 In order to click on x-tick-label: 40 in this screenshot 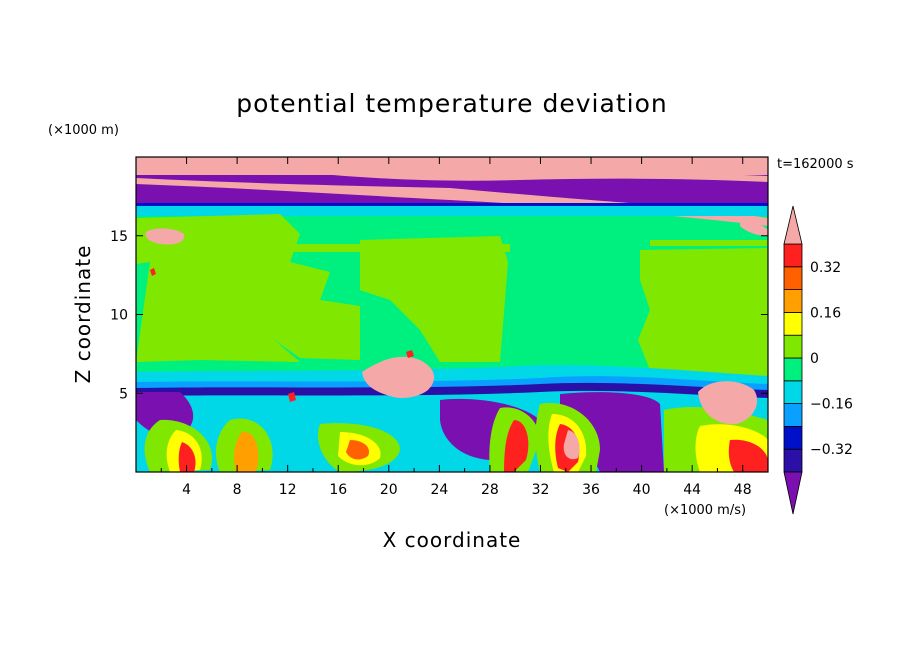, I will do `click(642, 490)`.